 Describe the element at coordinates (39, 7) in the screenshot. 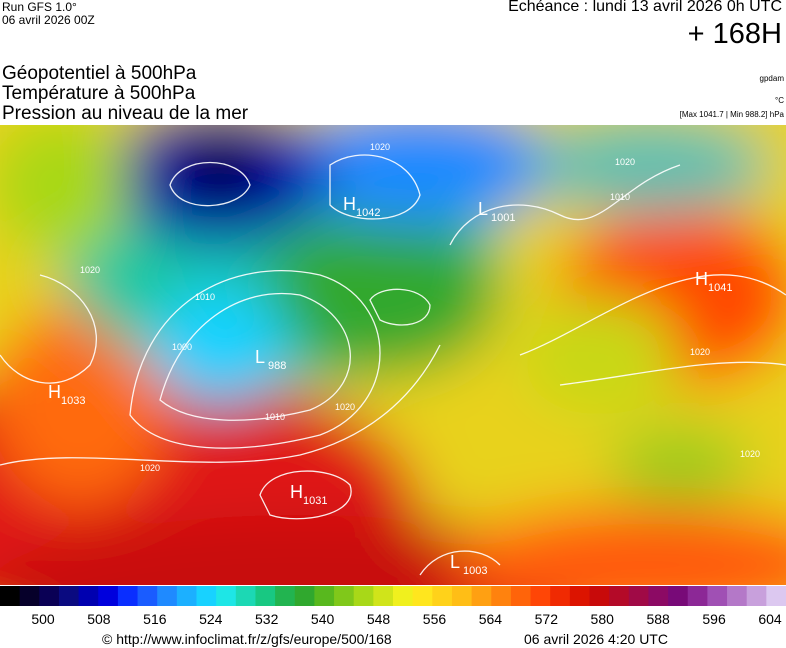

I see `run: Run GFS 1.0°` at that location.